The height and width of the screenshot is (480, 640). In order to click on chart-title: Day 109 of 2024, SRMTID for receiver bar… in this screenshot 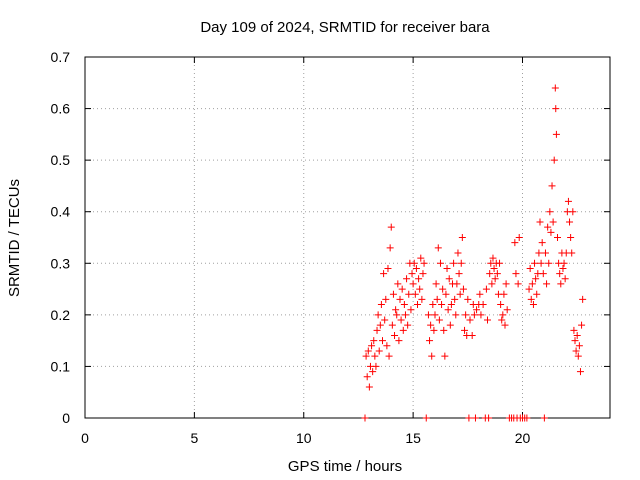, I will do `click(345, 27)`.